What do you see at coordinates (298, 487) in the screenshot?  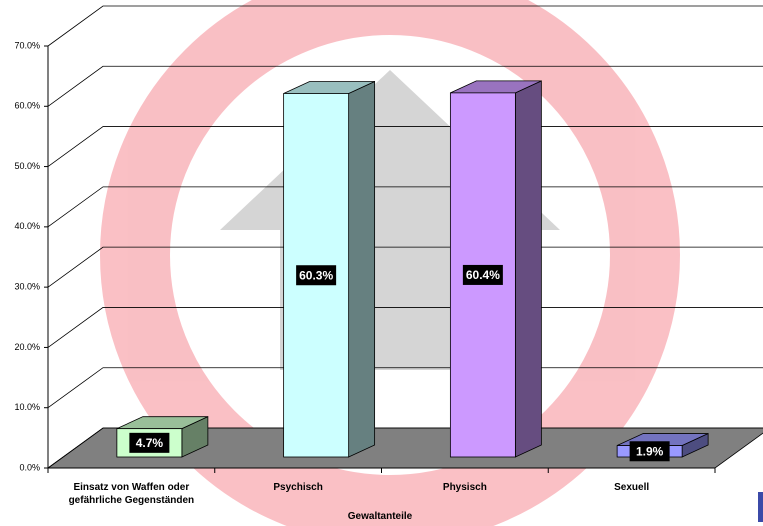 I see `x-tick-label: Psychisch` at bounding box center [298, 487].